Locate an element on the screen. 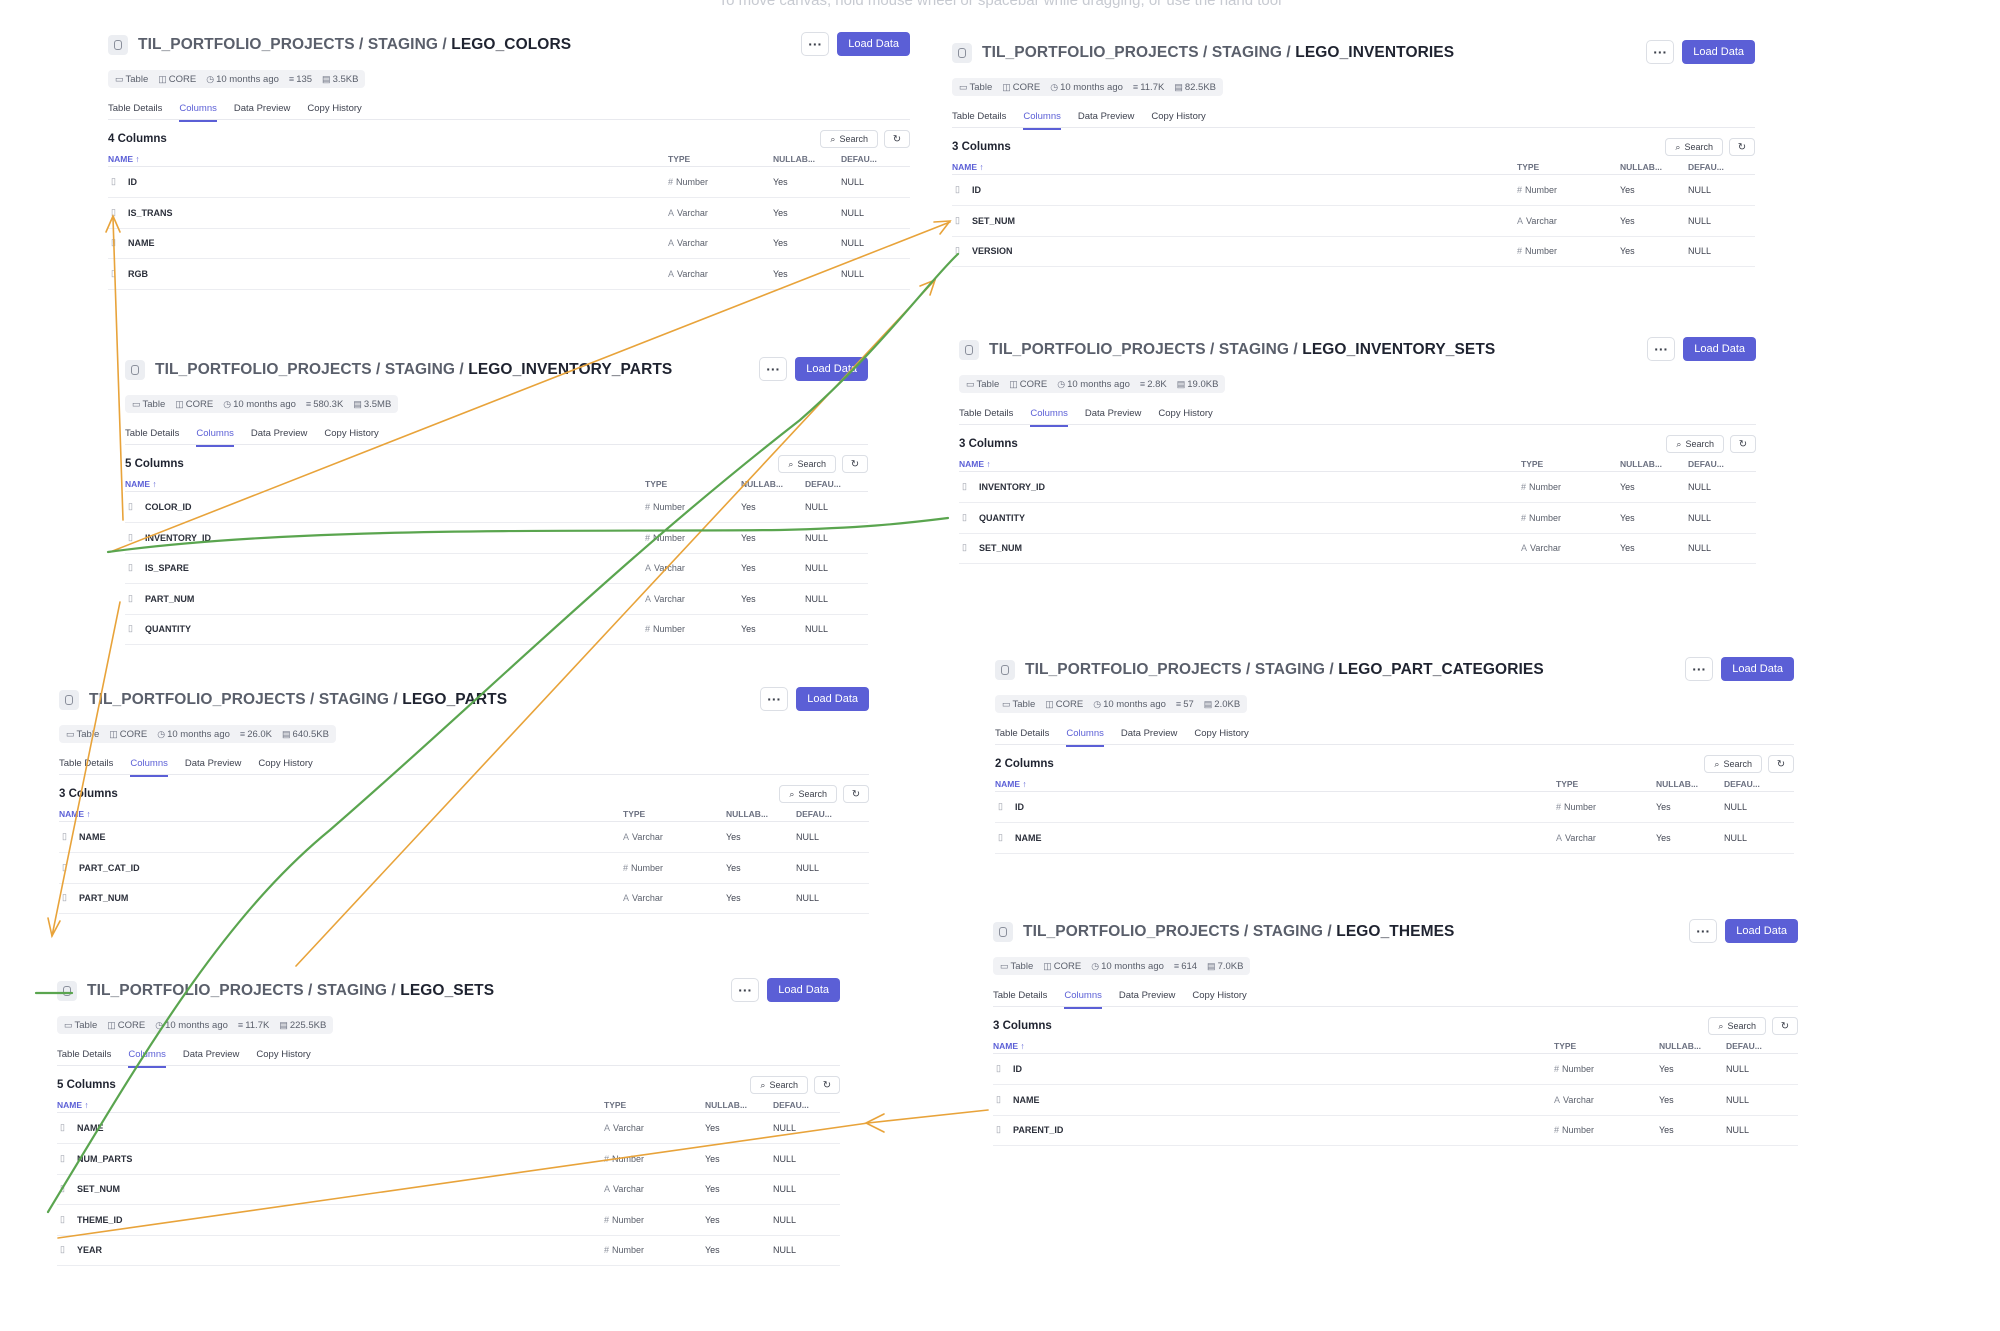  table-row: ▯ NUM_PARTS # Number Yes NULL is located at coordinates (448, 1159).